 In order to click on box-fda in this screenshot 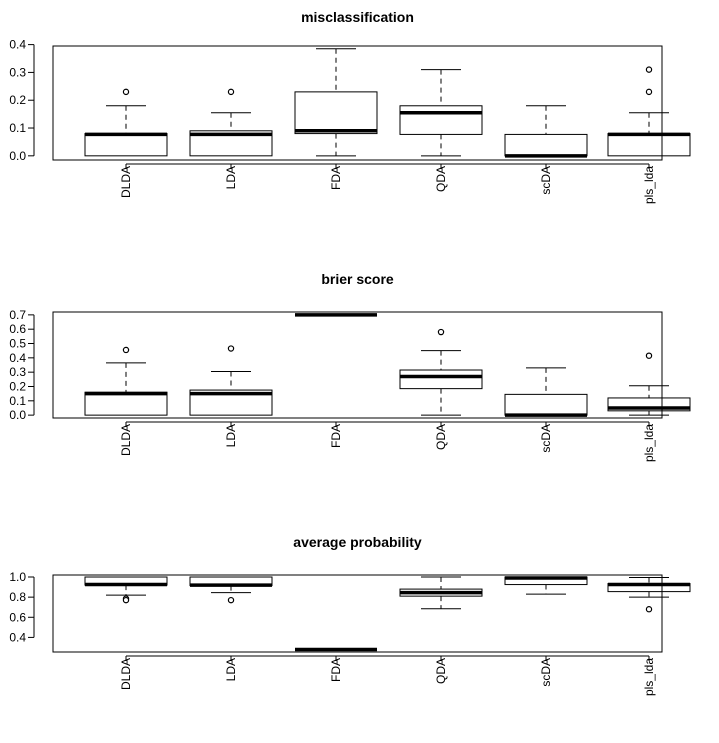, I will do `click(336, 102)`.